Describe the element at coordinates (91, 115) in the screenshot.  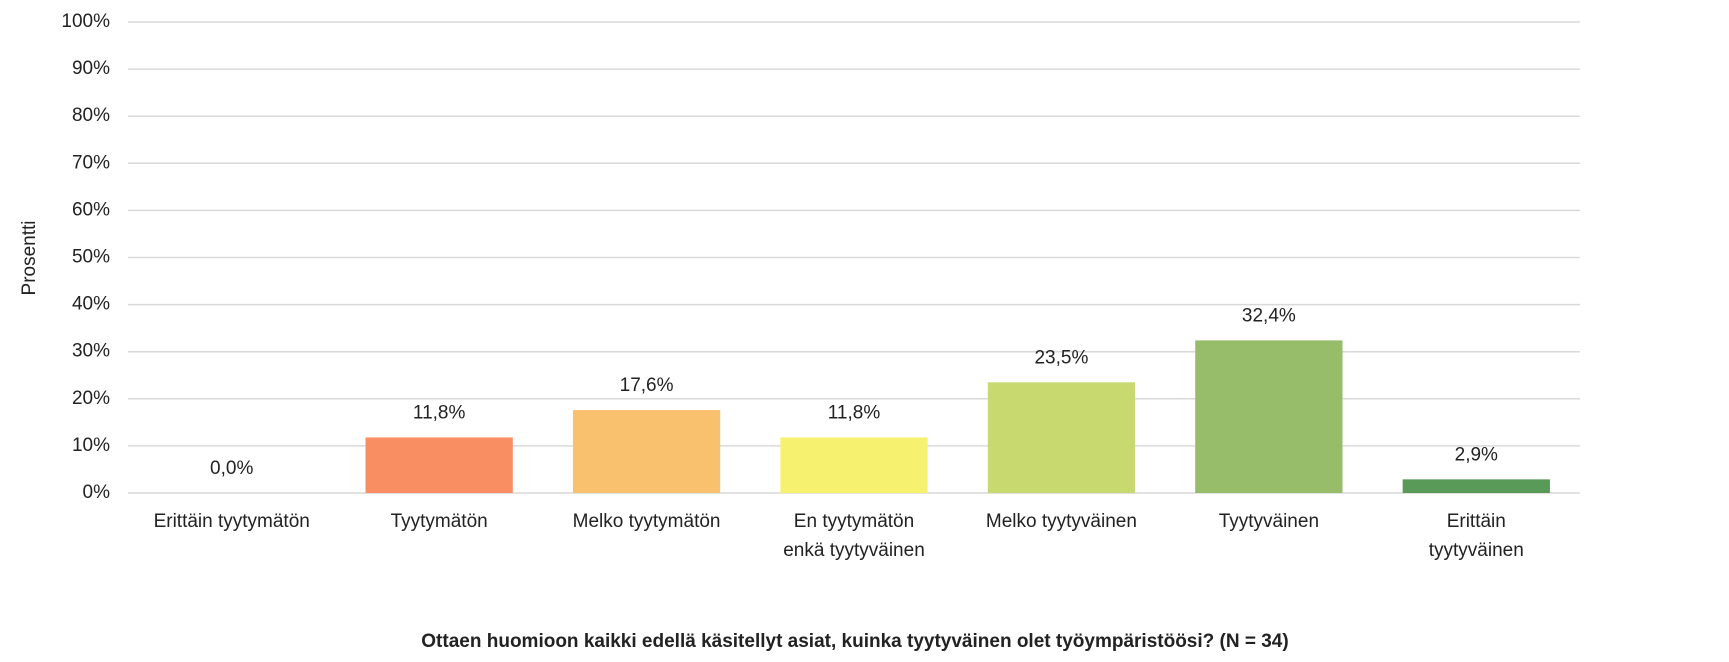
I see `y-tick-label: 80%` at that location.